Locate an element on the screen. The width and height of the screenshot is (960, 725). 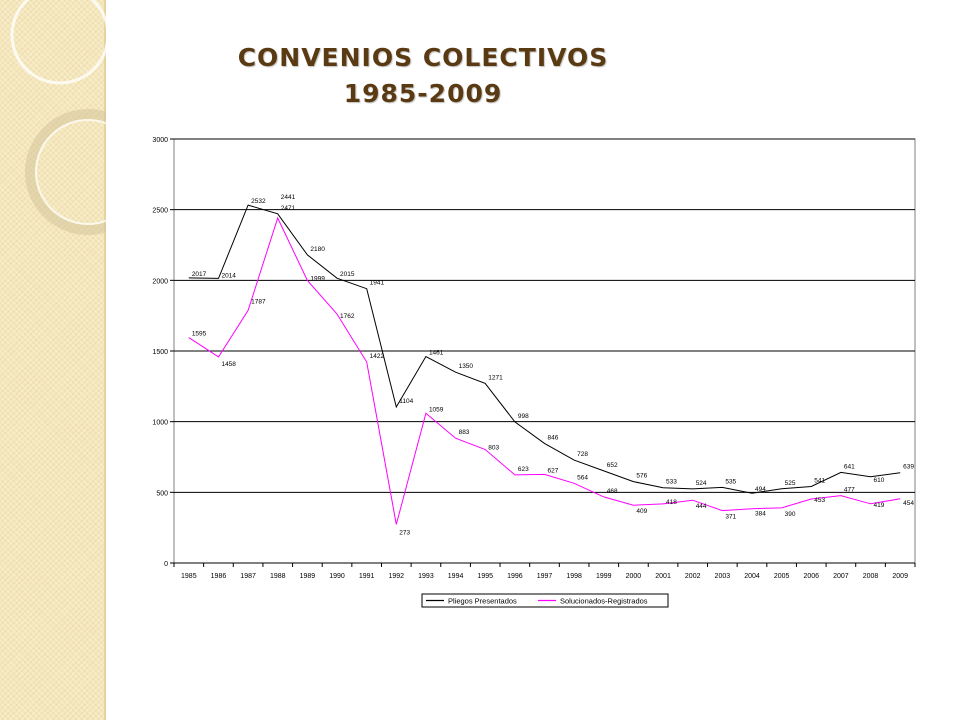
data-label: 409 is located at coordinates (641, 511).